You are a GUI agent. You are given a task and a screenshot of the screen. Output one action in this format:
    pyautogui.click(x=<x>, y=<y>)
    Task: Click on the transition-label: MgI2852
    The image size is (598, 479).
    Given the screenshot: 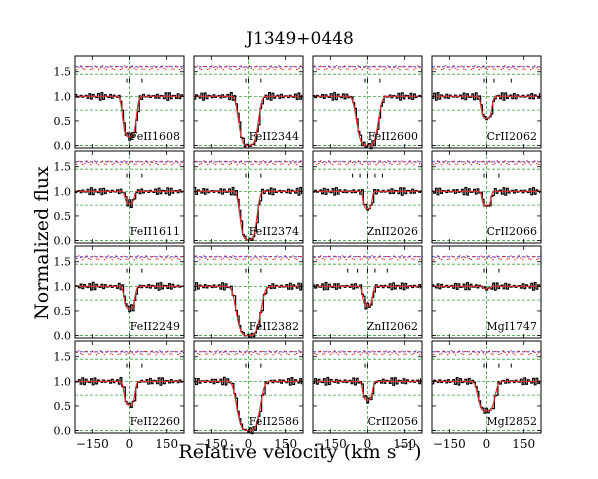 What is the action you would take?
    pyautogui.click(x=511, y=421)
    